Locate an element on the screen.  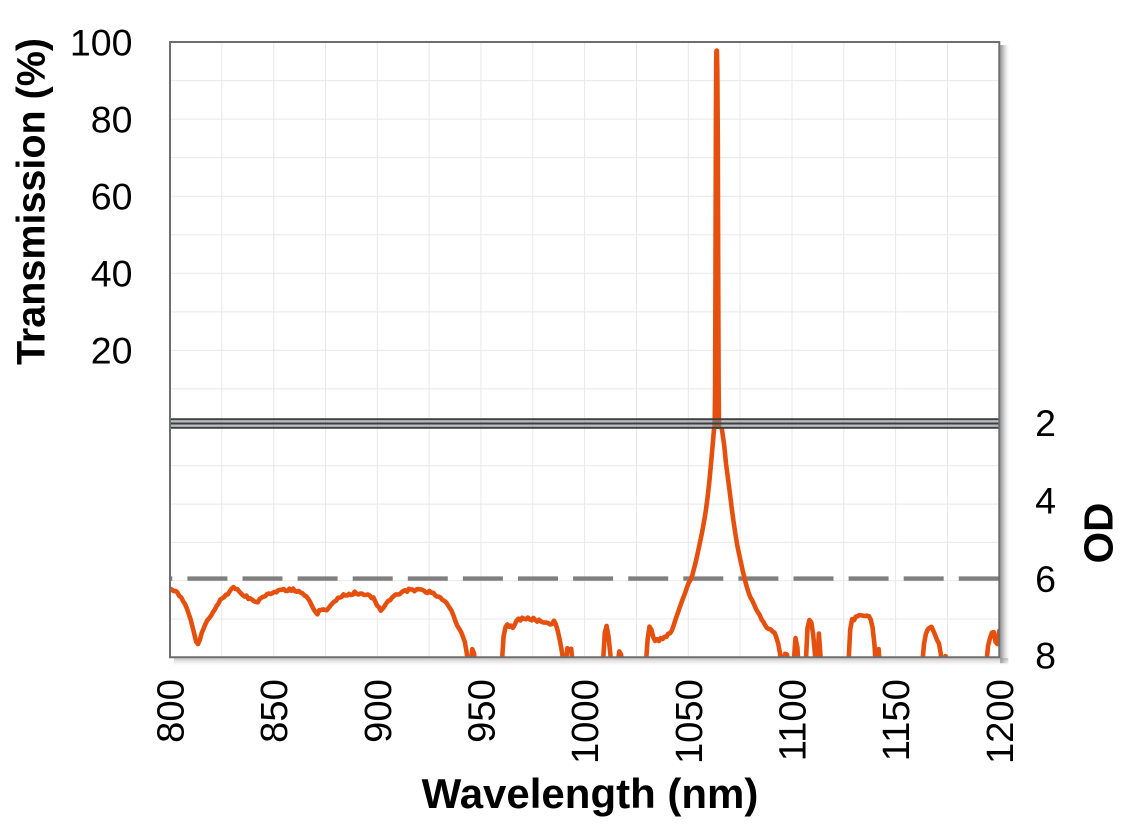
svg-text: 2 is located at coordinates (1045, 423).